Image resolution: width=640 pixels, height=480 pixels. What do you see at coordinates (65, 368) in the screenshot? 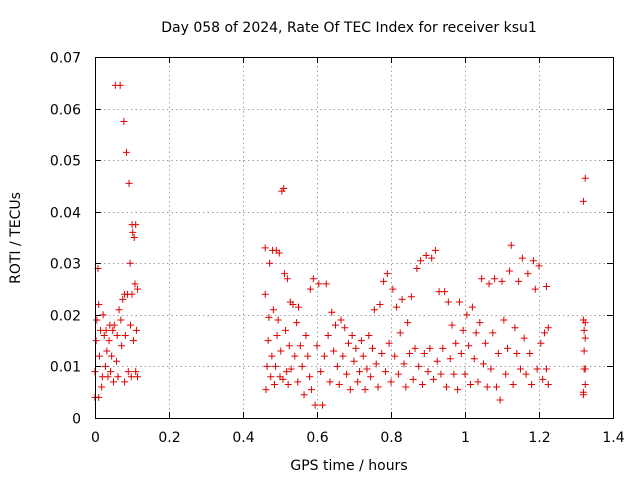
I see `y-tick-label: 0.01` at bounding box center [65, 368].